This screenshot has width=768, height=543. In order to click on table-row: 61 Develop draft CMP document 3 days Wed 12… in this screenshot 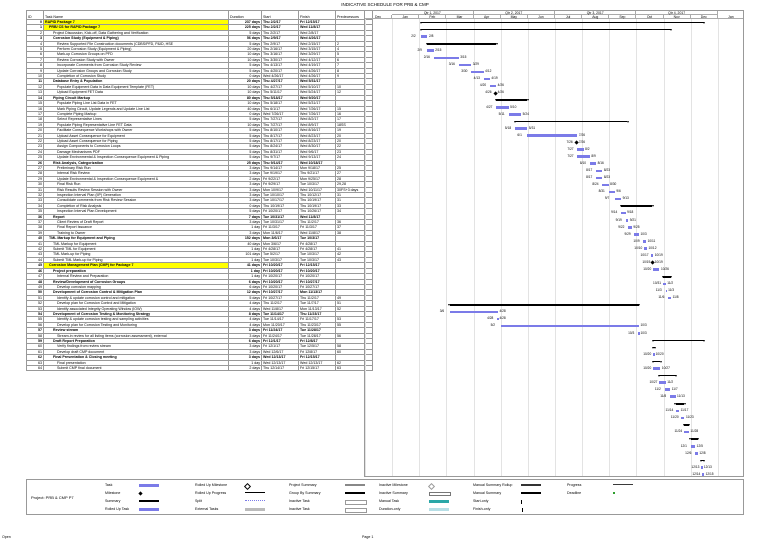, I will do `click(199, 352)`.